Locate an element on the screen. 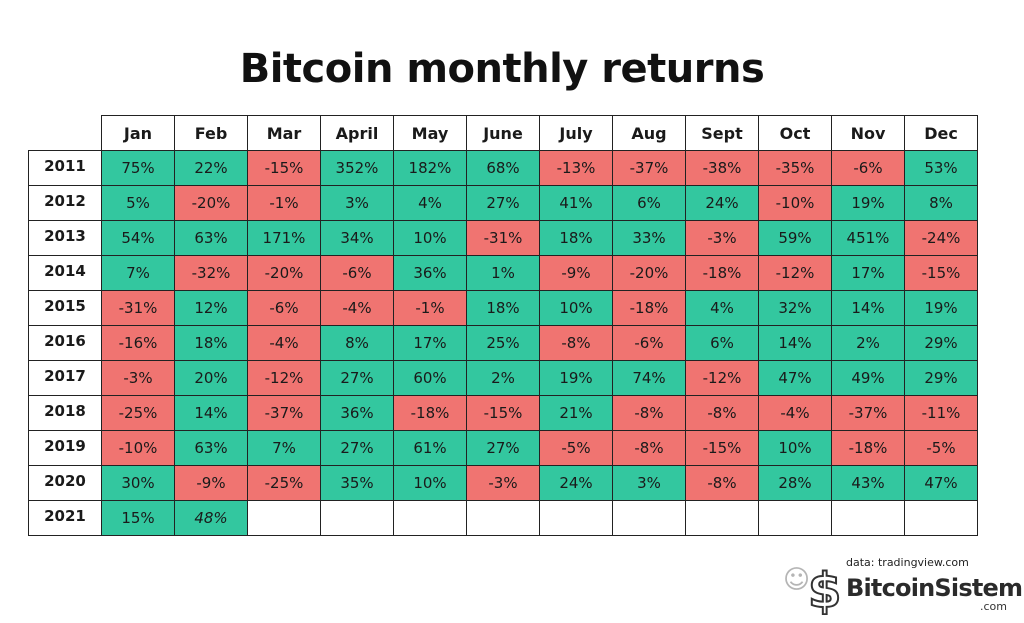  return-cell: 451% is located at coordinates (868, 238).